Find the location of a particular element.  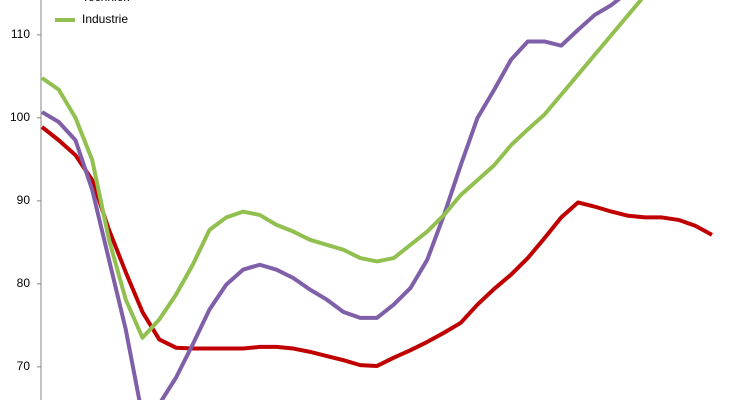

legend-label: Industrie is located at coordinates (105, 19).